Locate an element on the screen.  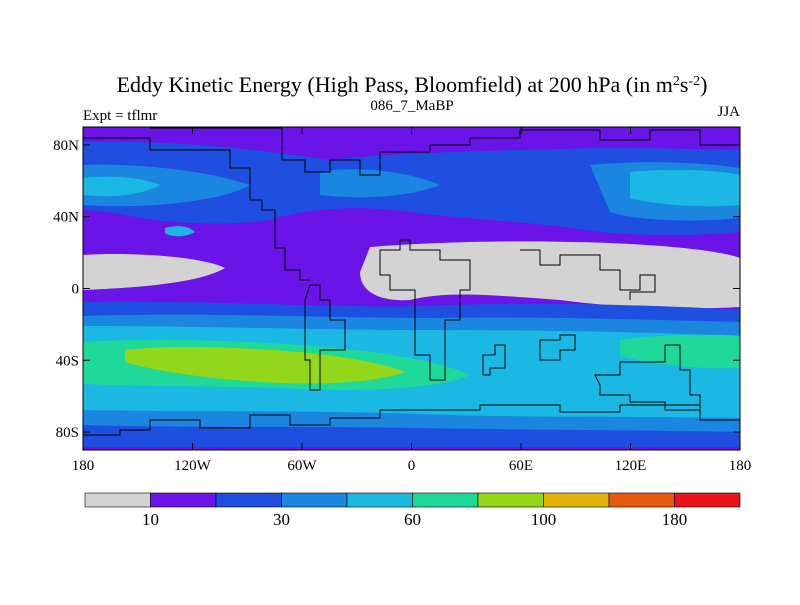
colorbar-label: 60 is located at coordinates (412, 519).